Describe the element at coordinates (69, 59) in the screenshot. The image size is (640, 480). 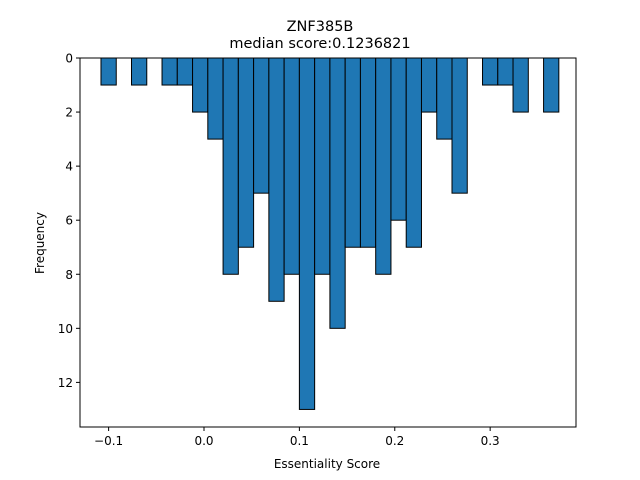
I see `y-tick-label: 0` at that location.